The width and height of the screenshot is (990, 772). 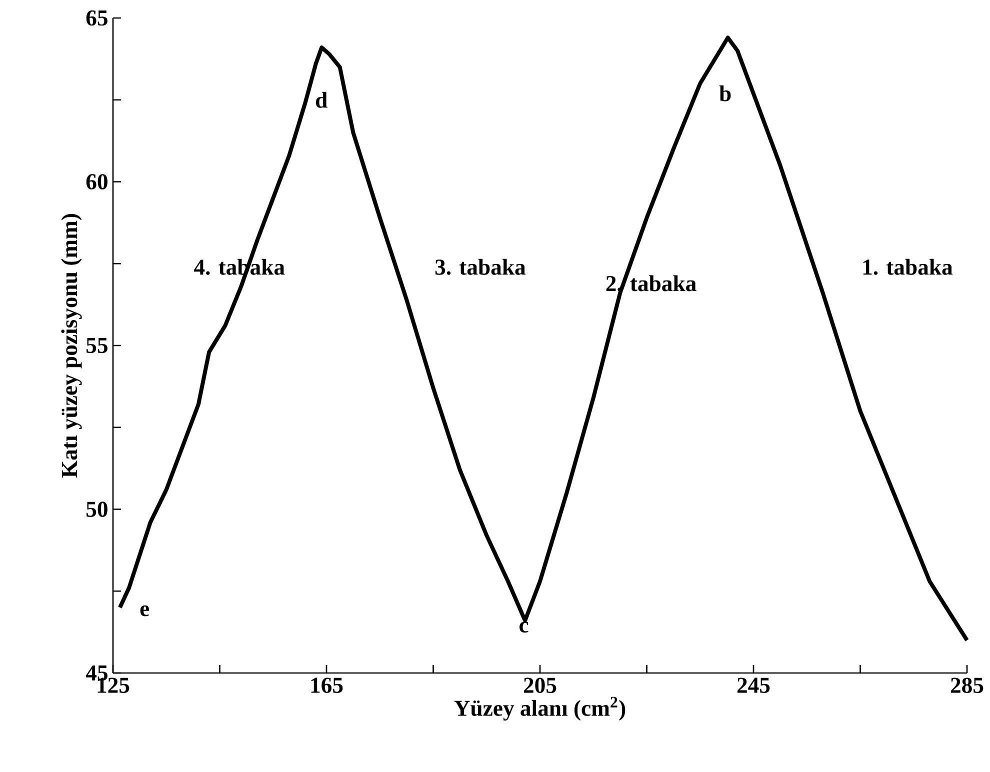 I want to click on x-tick-label: 245, so click(x=753, y=685).